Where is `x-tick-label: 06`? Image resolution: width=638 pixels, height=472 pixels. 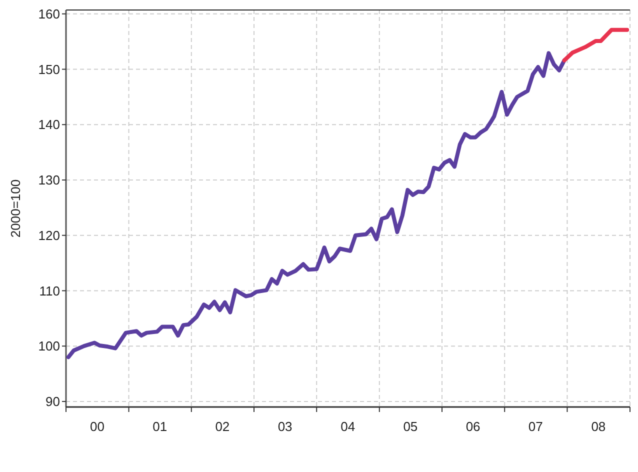
x-tick-label: 06 is located at coordinates (473, 426).